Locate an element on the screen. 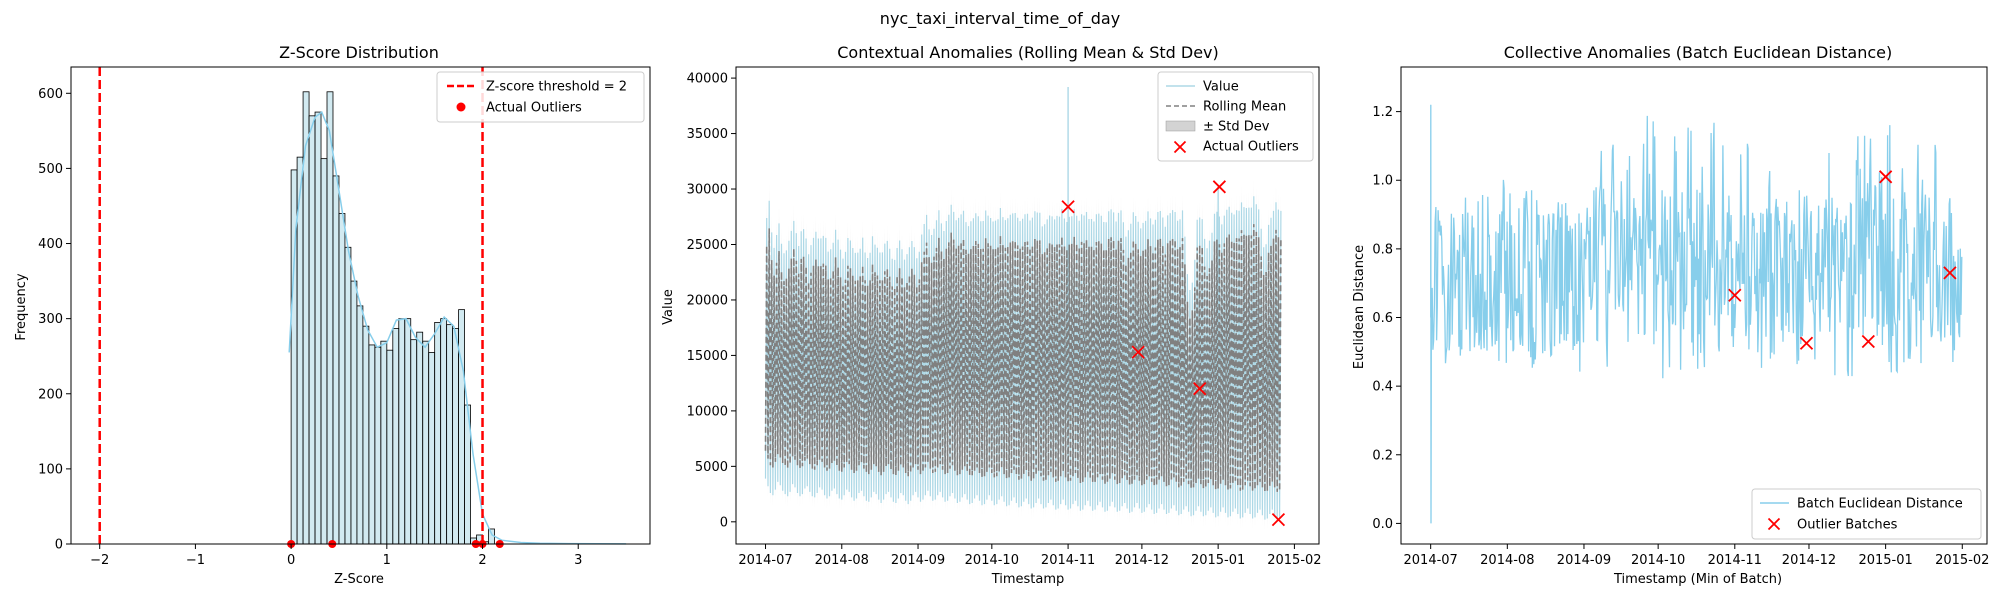 Image resolution: width=2000 pixels, height=600 pixels. y-tick-label: 20000 is located at coordinates (707, 300).